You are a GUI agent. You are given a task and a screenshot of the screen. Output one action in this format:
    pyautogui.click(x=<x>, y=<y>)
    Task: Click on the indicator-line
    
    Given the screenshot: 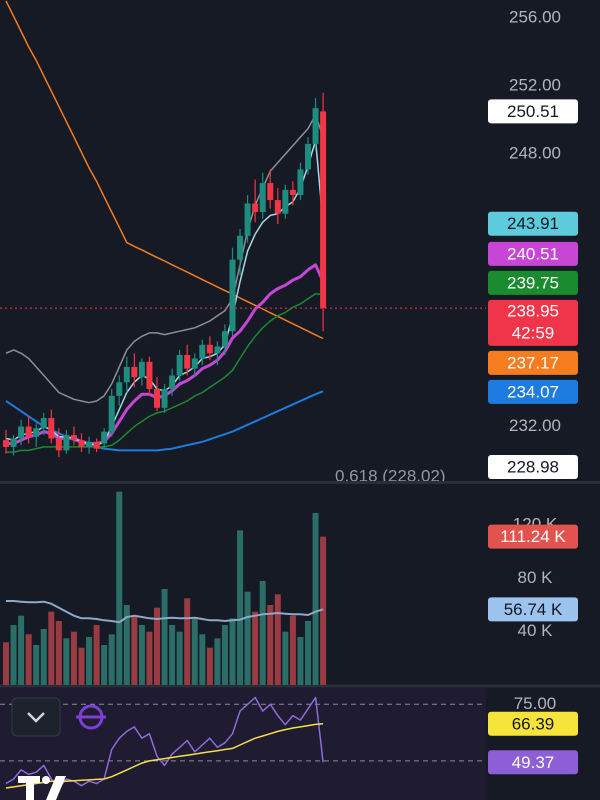 What is the action you would take?
    pyautogui.click(x=165, y=612)
    